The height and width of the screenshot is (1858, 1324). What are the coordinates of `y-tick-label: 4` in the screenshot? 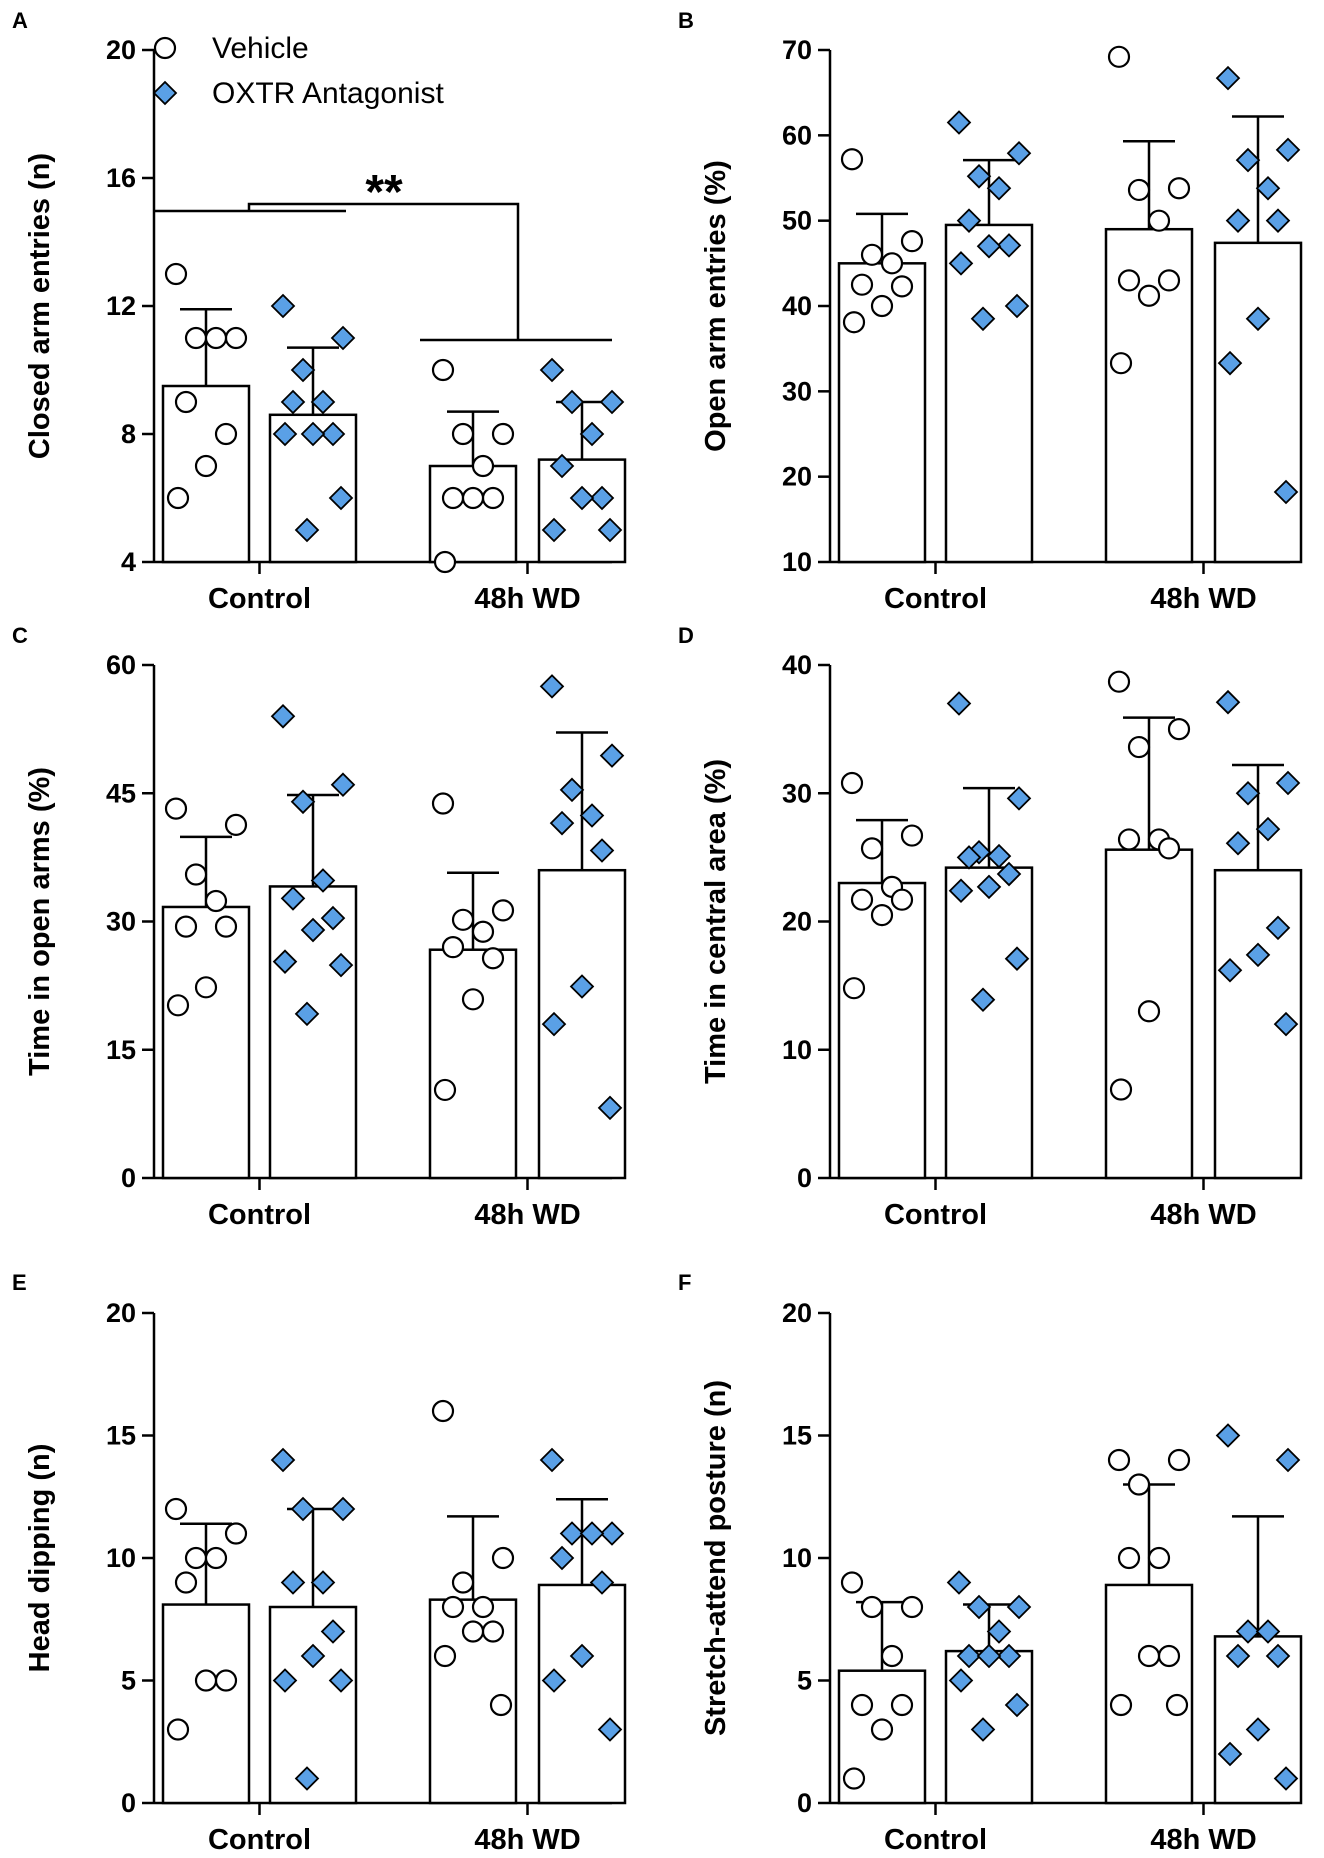 It's located at (128, 562).